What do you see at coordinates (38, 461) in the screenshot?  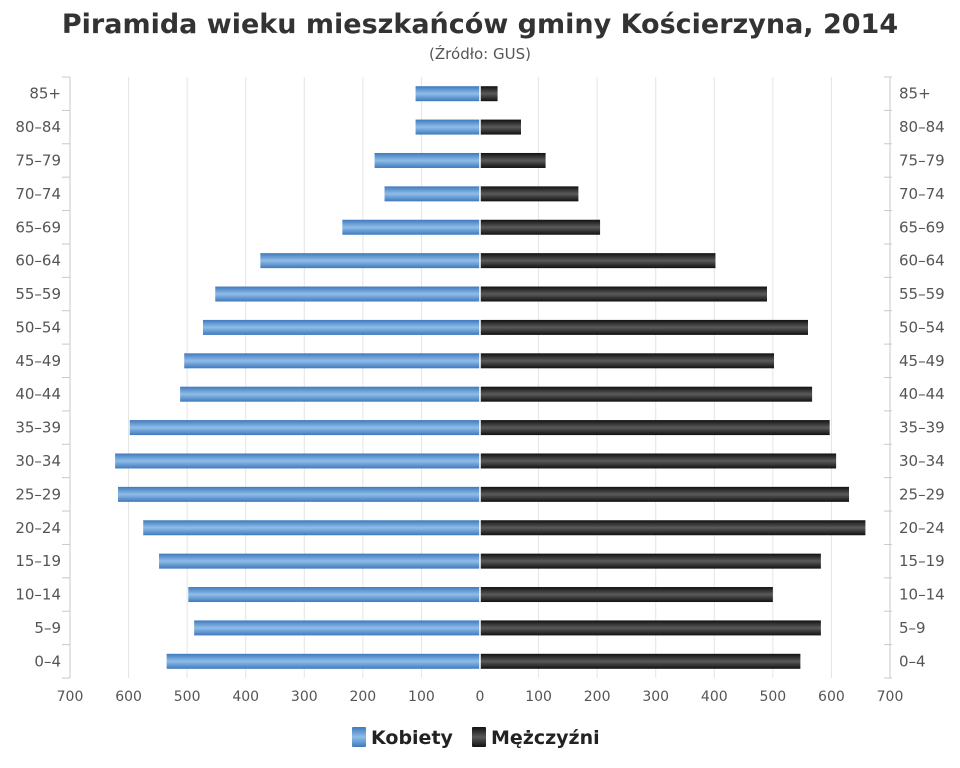 I see `category-label-left: 30–34` at bounding box center [38, 461].